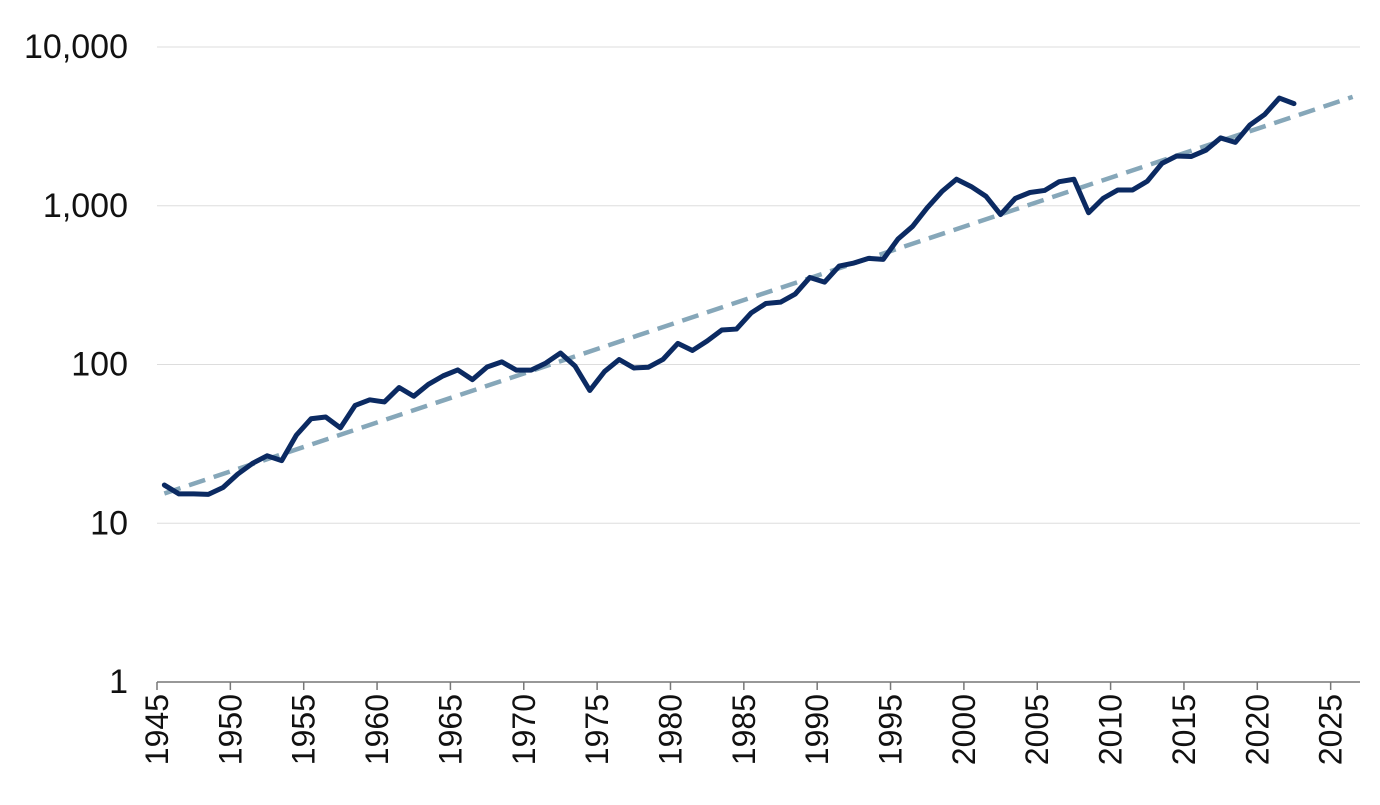 The height and width of the screenshot is (805, 1380). What do you see at coordinates (744, 729) in the screenshot?
I see `x-tick-label: 1985` at bounding box center [744, 729].